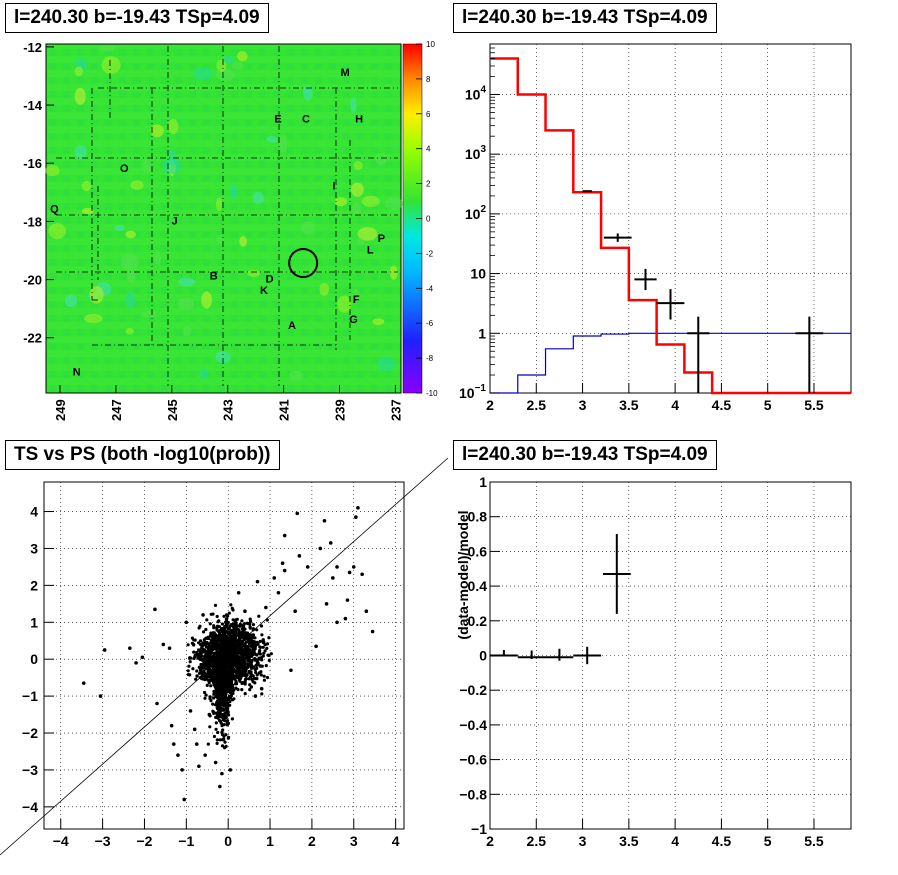 The width and height of the screenshot is (898, 875). I want to click on residual-y-tick-label: 0.2, so click(478, 621).